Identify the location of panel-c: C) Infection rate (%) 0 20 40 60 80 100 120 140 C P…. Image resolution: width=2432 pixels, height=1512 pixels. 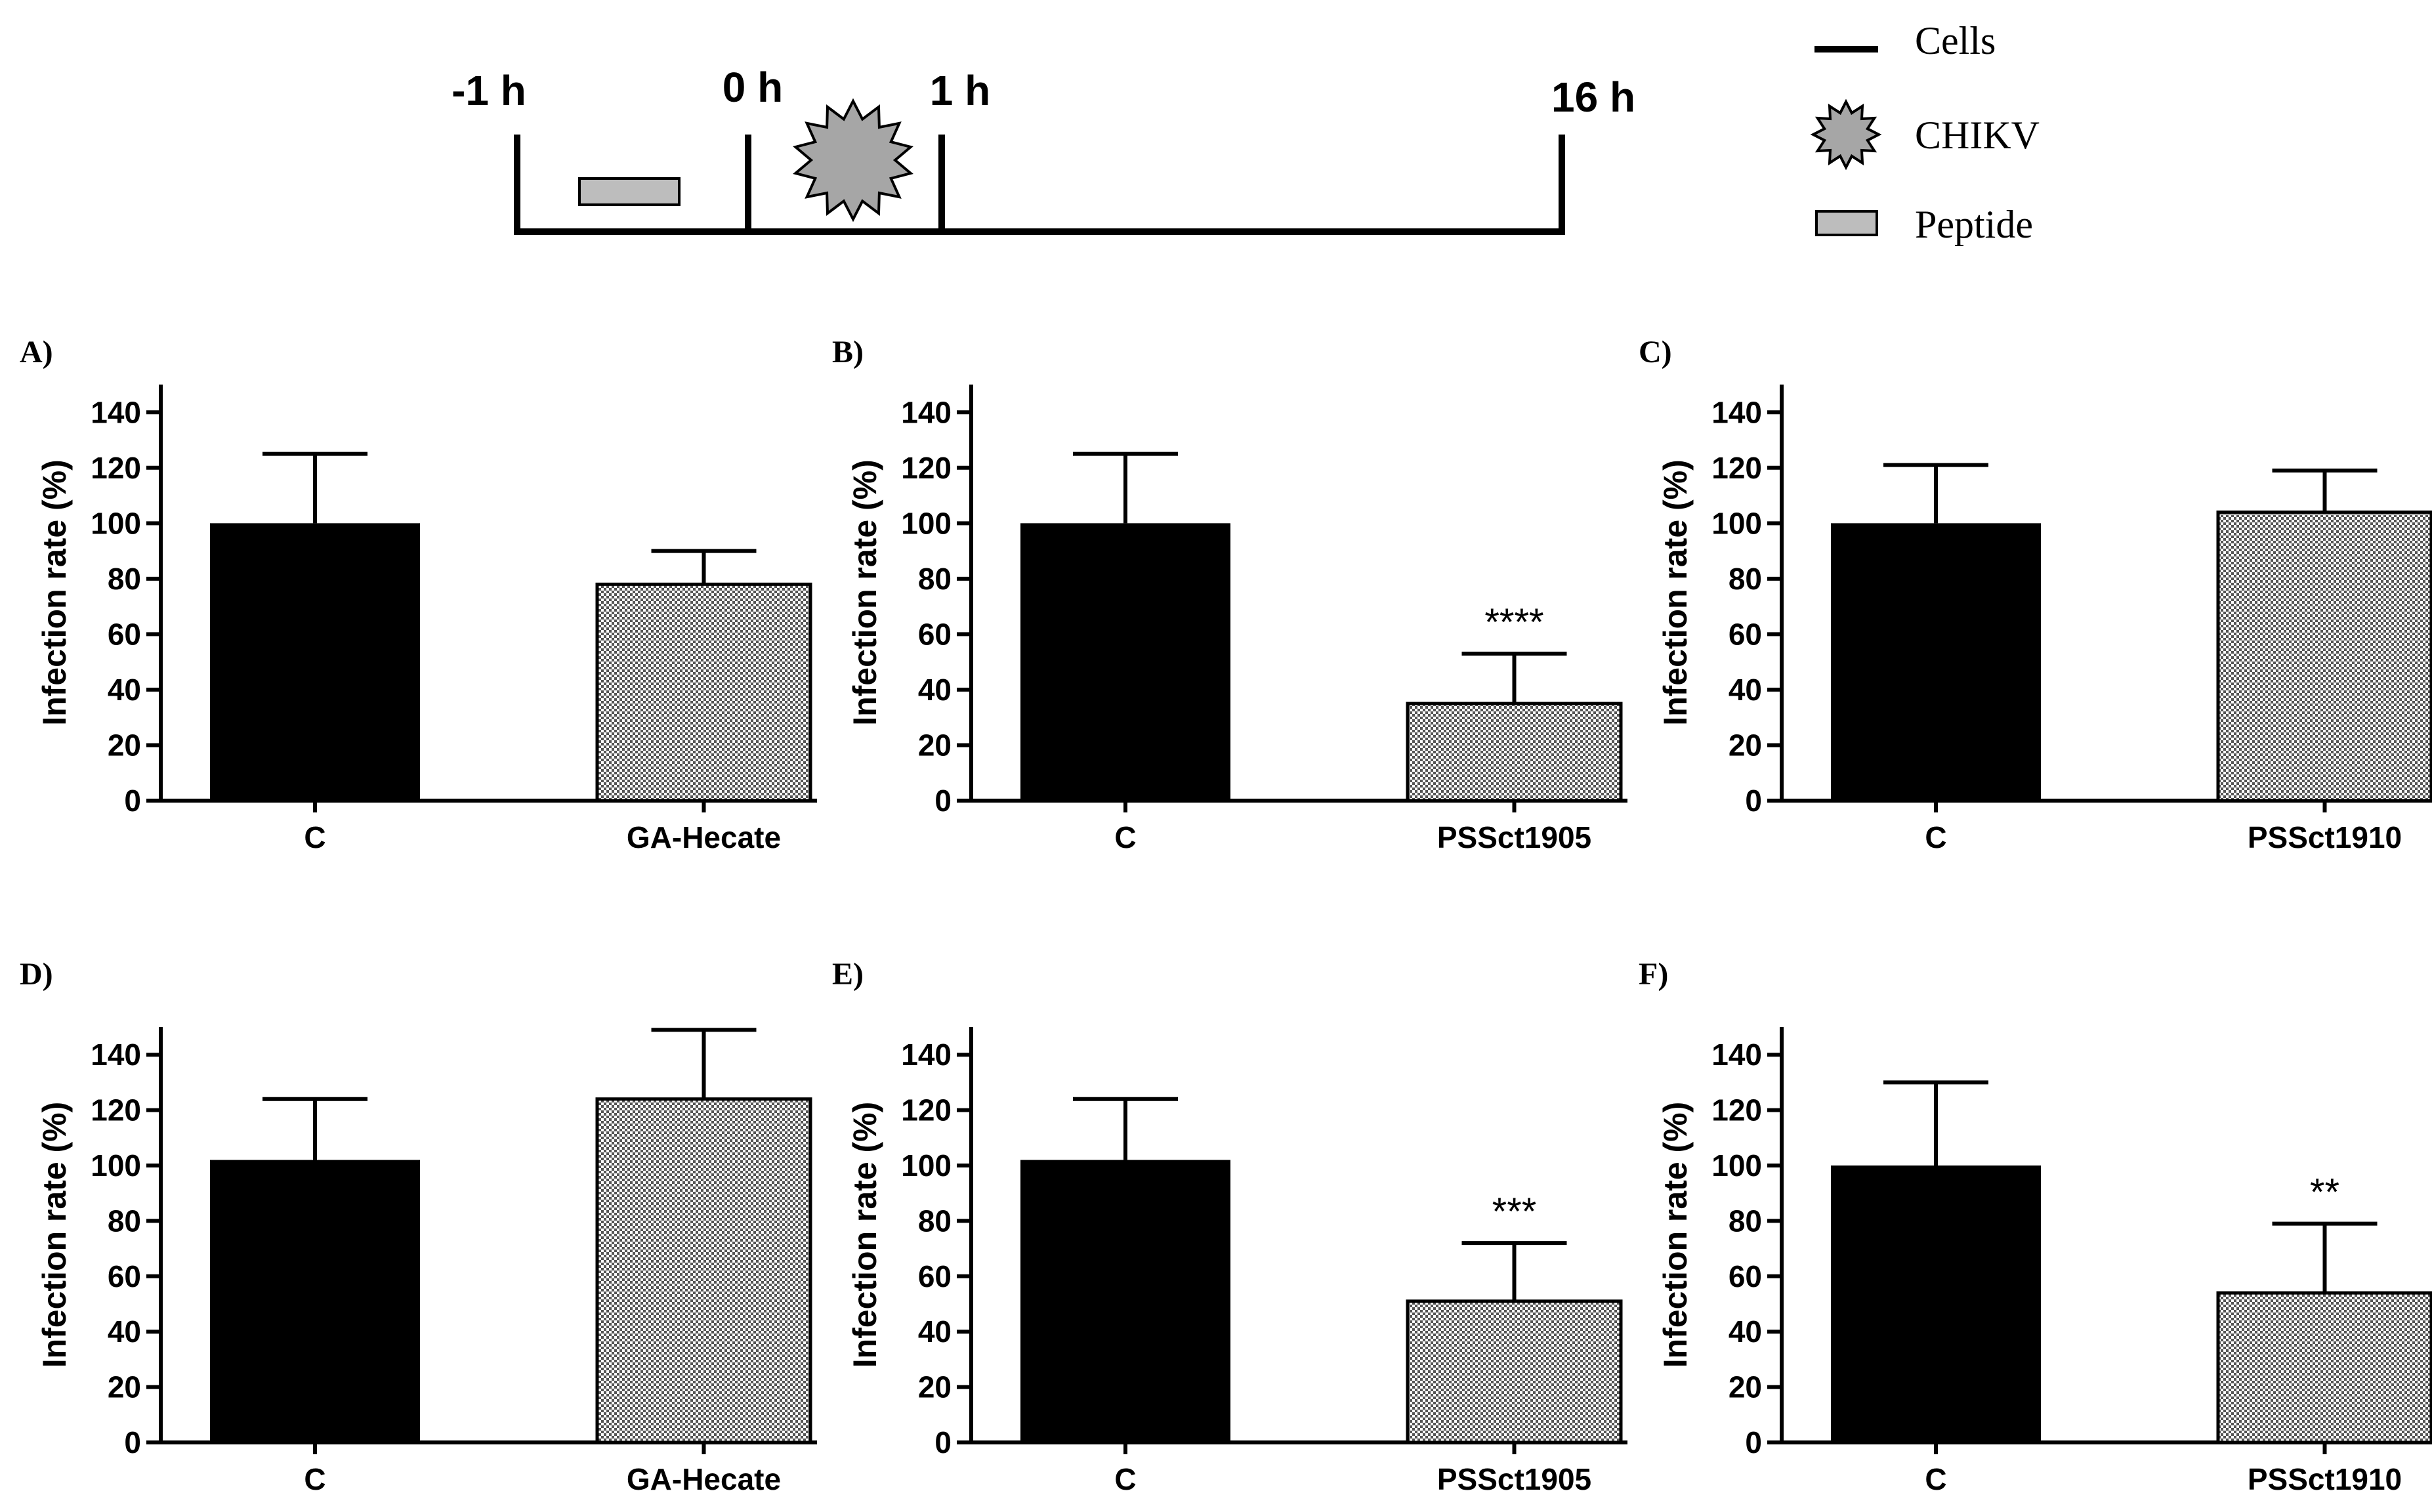
(2035, 594).